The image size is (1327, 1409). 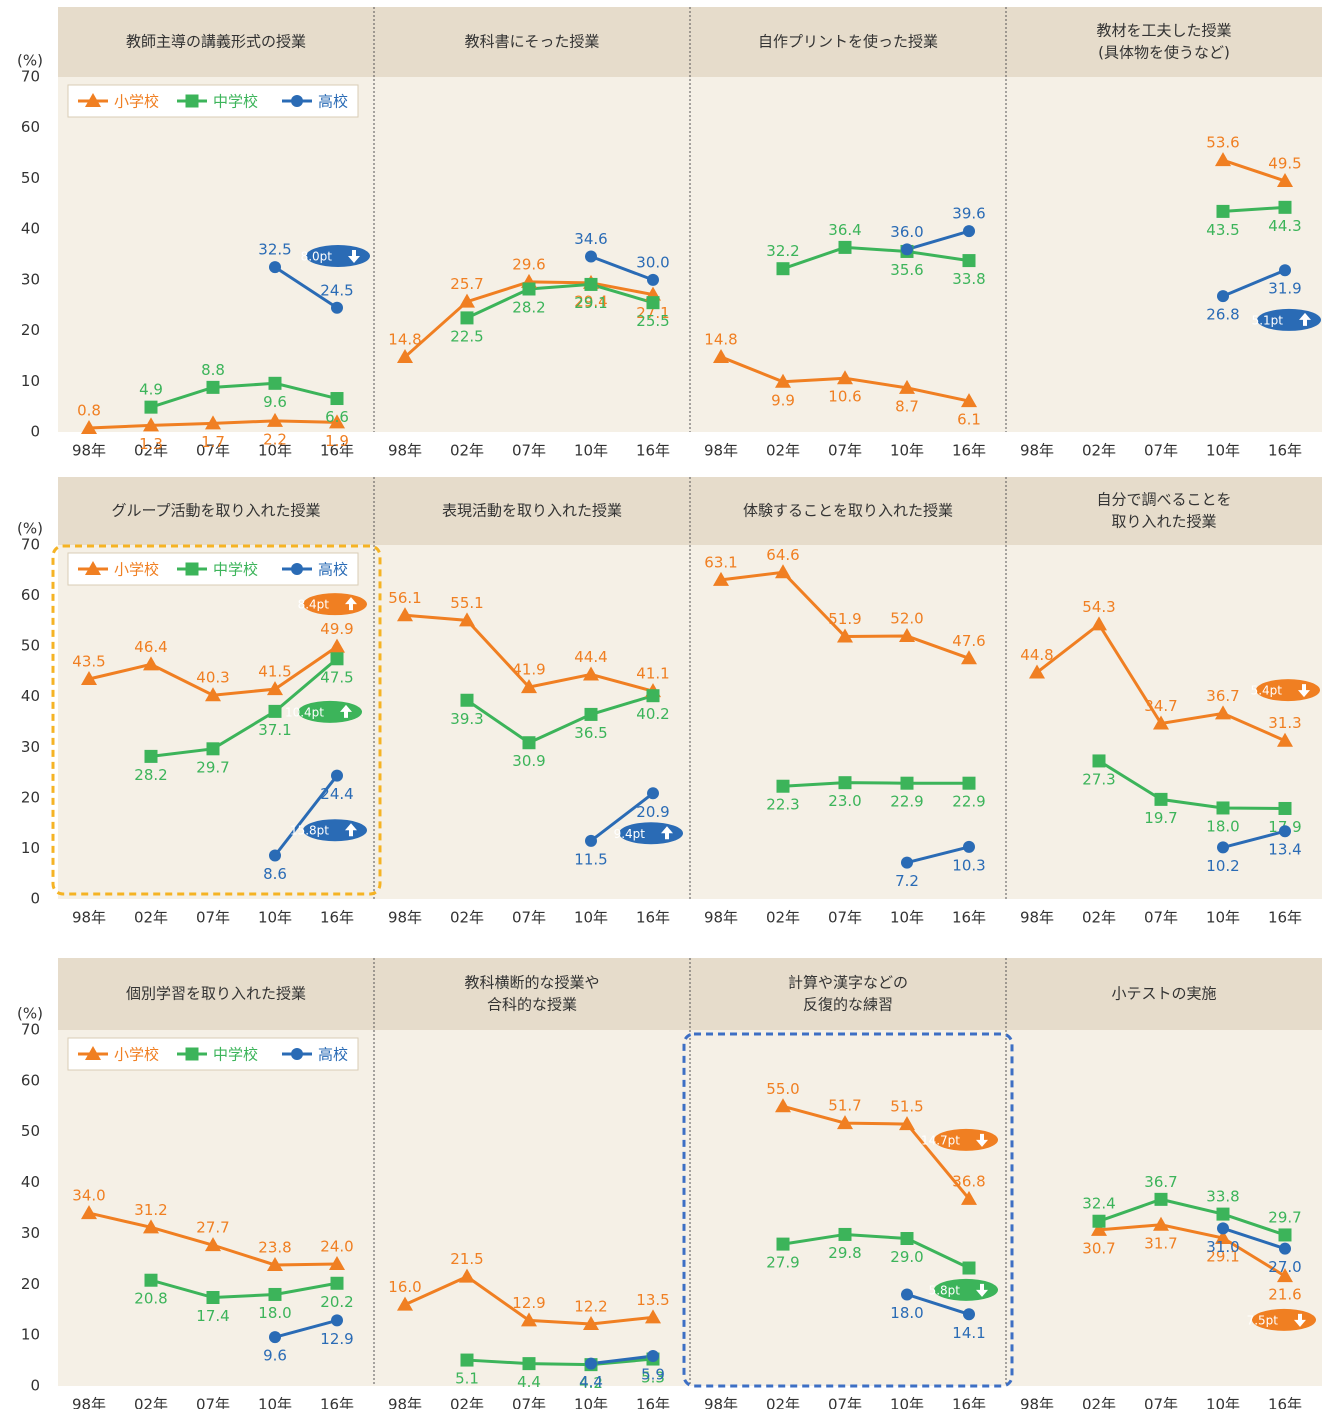 What do you see at coordinates (532, 511) in the screenshot?
I see `panel-title: 表現活動を取り入れた授業` at bounding box center [532, 511].